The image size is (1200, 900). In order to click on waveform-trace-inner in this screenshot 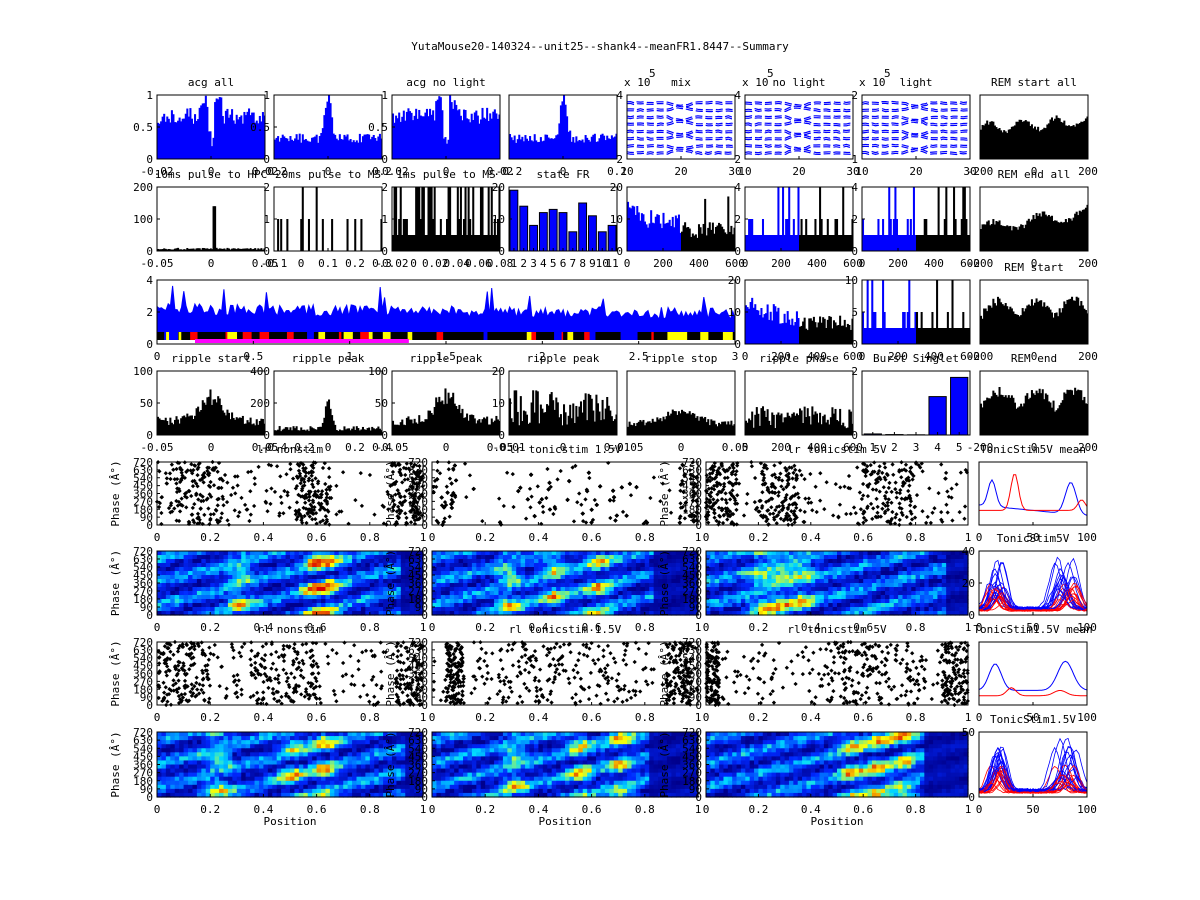, I will do `click(799, 104)`.